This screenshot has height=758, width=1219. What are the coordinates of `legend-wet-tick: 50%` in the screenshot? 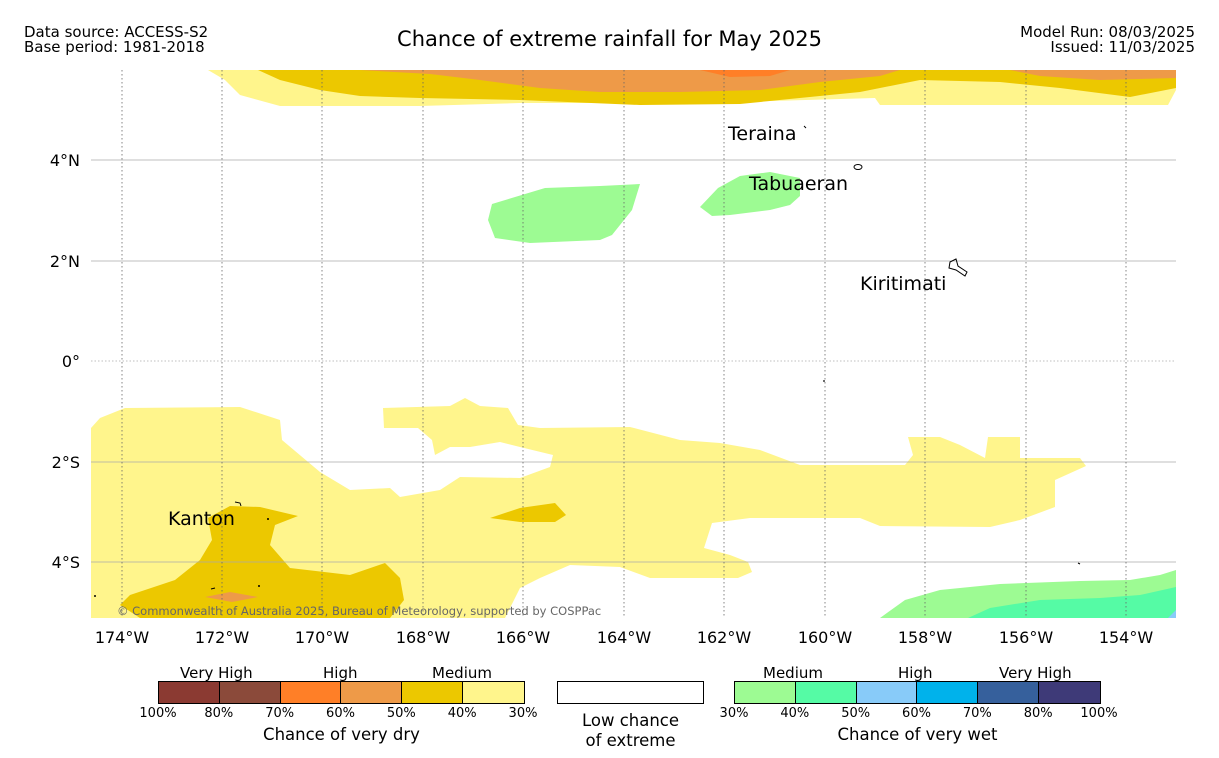 It's located at (856, 713).